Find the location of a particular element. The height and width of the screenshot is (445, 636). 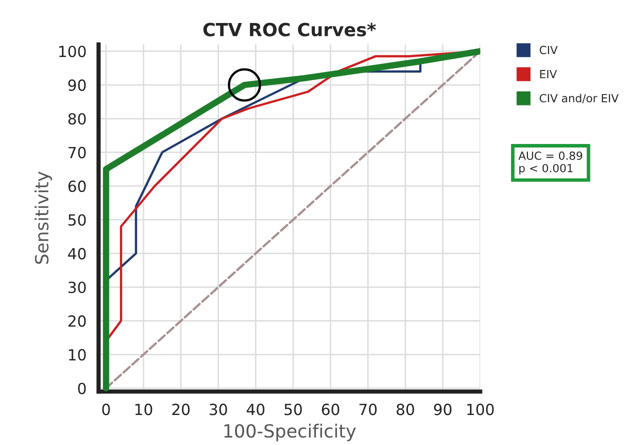

y-tick-label: 10 is located at coordinates (77, 354).